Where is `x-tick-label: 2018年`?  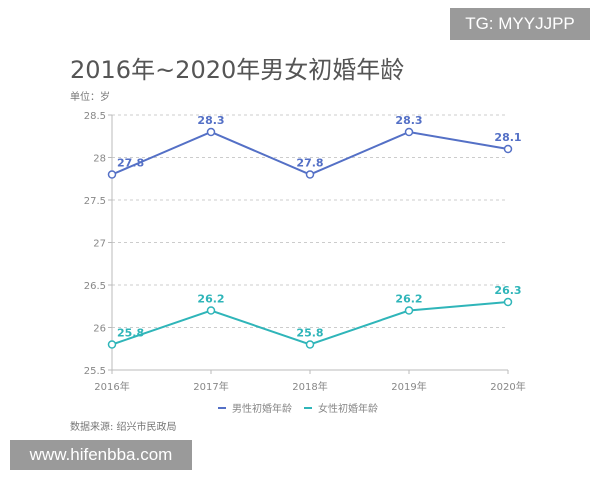 x-tick-label: 2018年 is located at coordinates (309, 386).